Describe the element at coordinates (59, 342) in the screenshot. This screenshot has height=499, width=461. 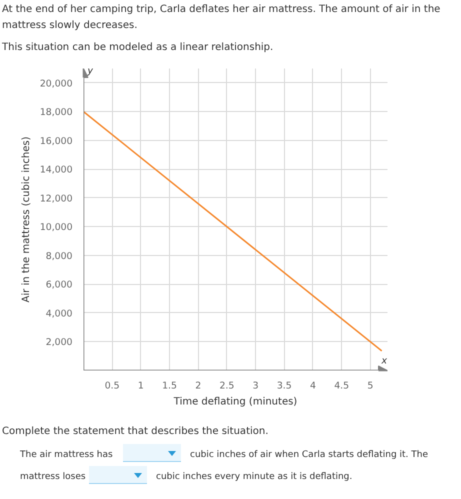
I see `y-tick-label: 2,000` at that location.